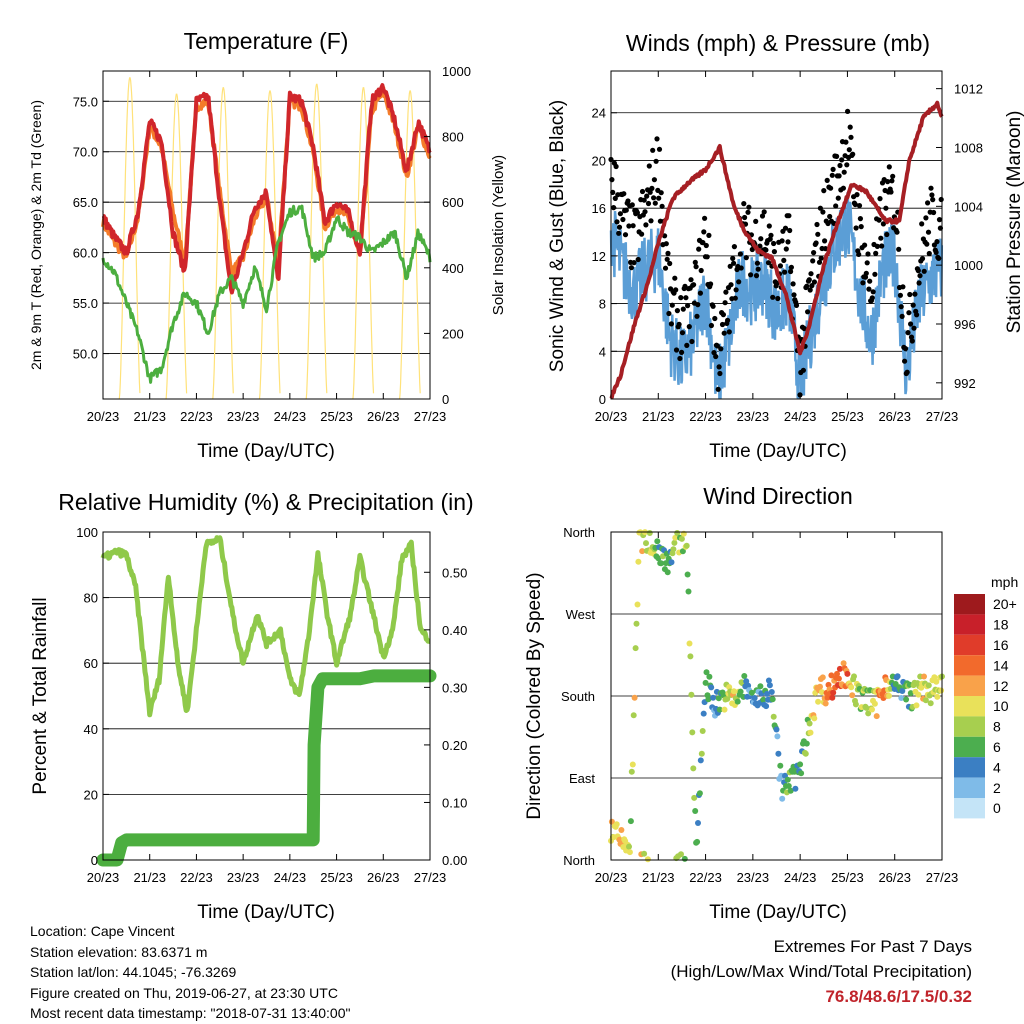 This screenshot has height=1024, width=1024. Describe the element at coordinates (363, 243) in the screenshot. I see `insolation-line` at that location.